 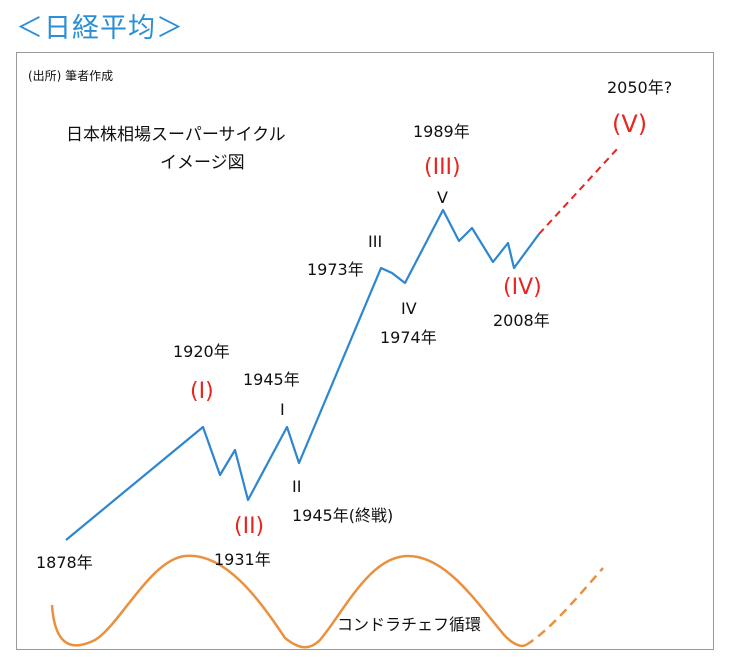 I want to click on wave-major-2: (II), so click(x=249, y=526).